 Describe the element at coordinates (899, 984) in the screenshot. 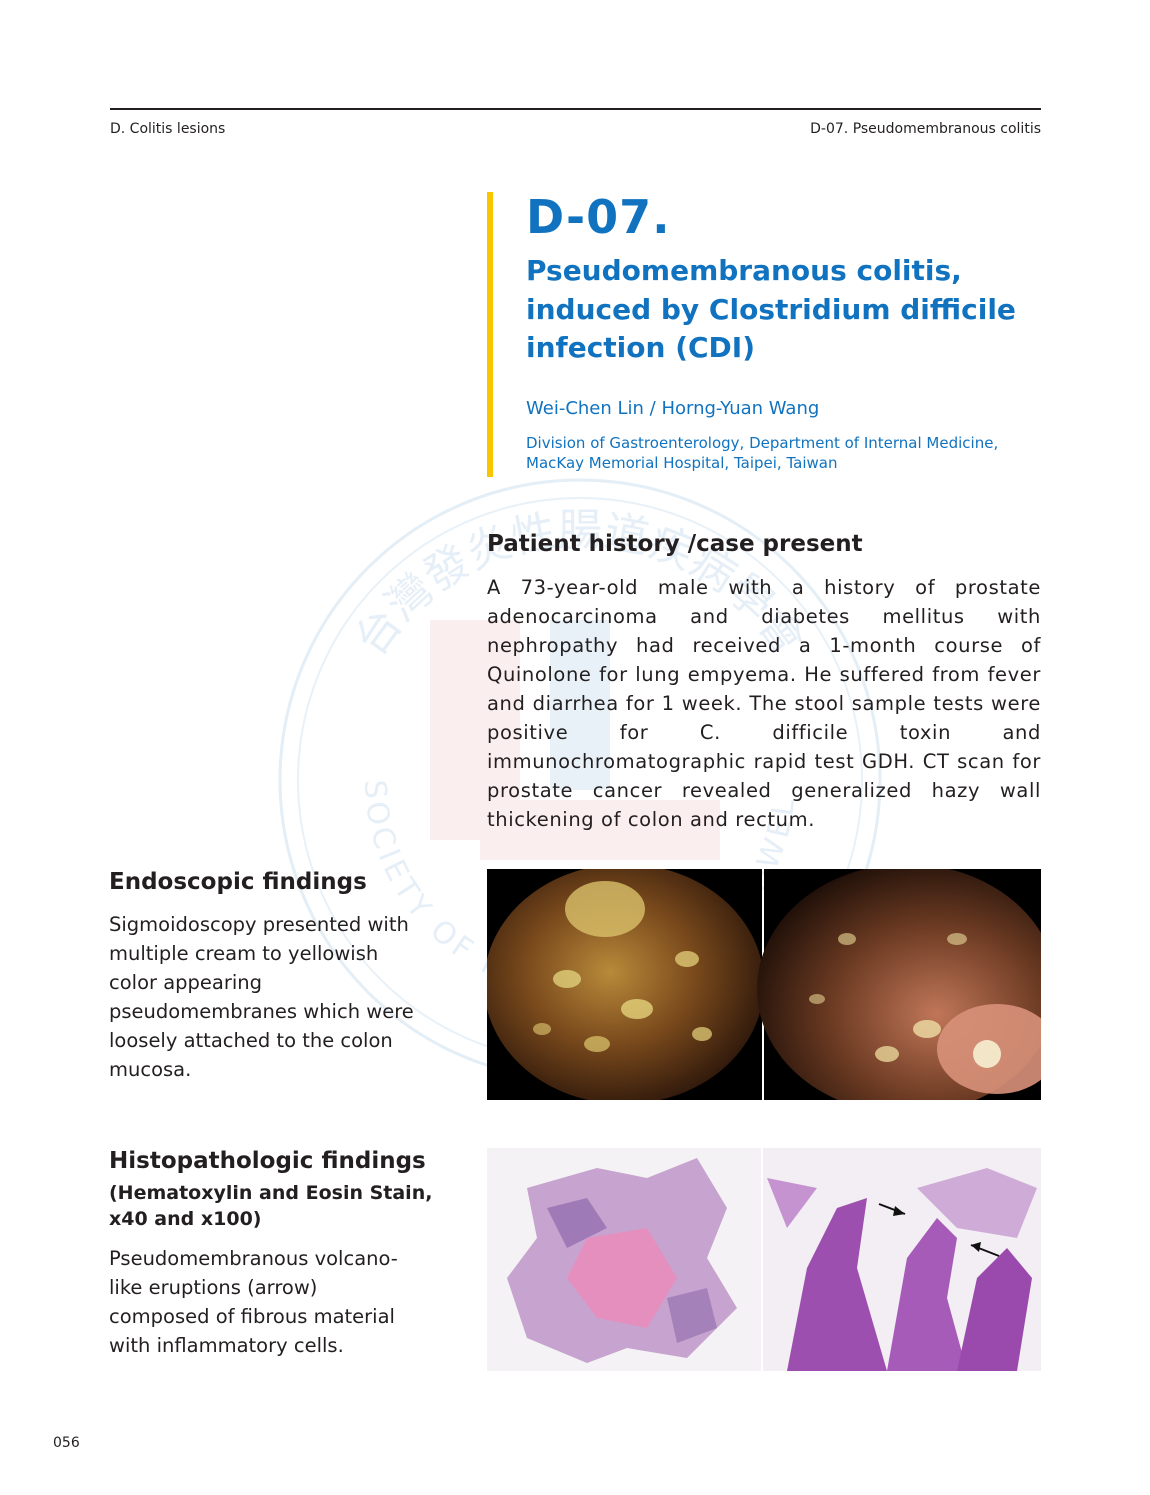

I see `endoscopy-image-right` at that location.